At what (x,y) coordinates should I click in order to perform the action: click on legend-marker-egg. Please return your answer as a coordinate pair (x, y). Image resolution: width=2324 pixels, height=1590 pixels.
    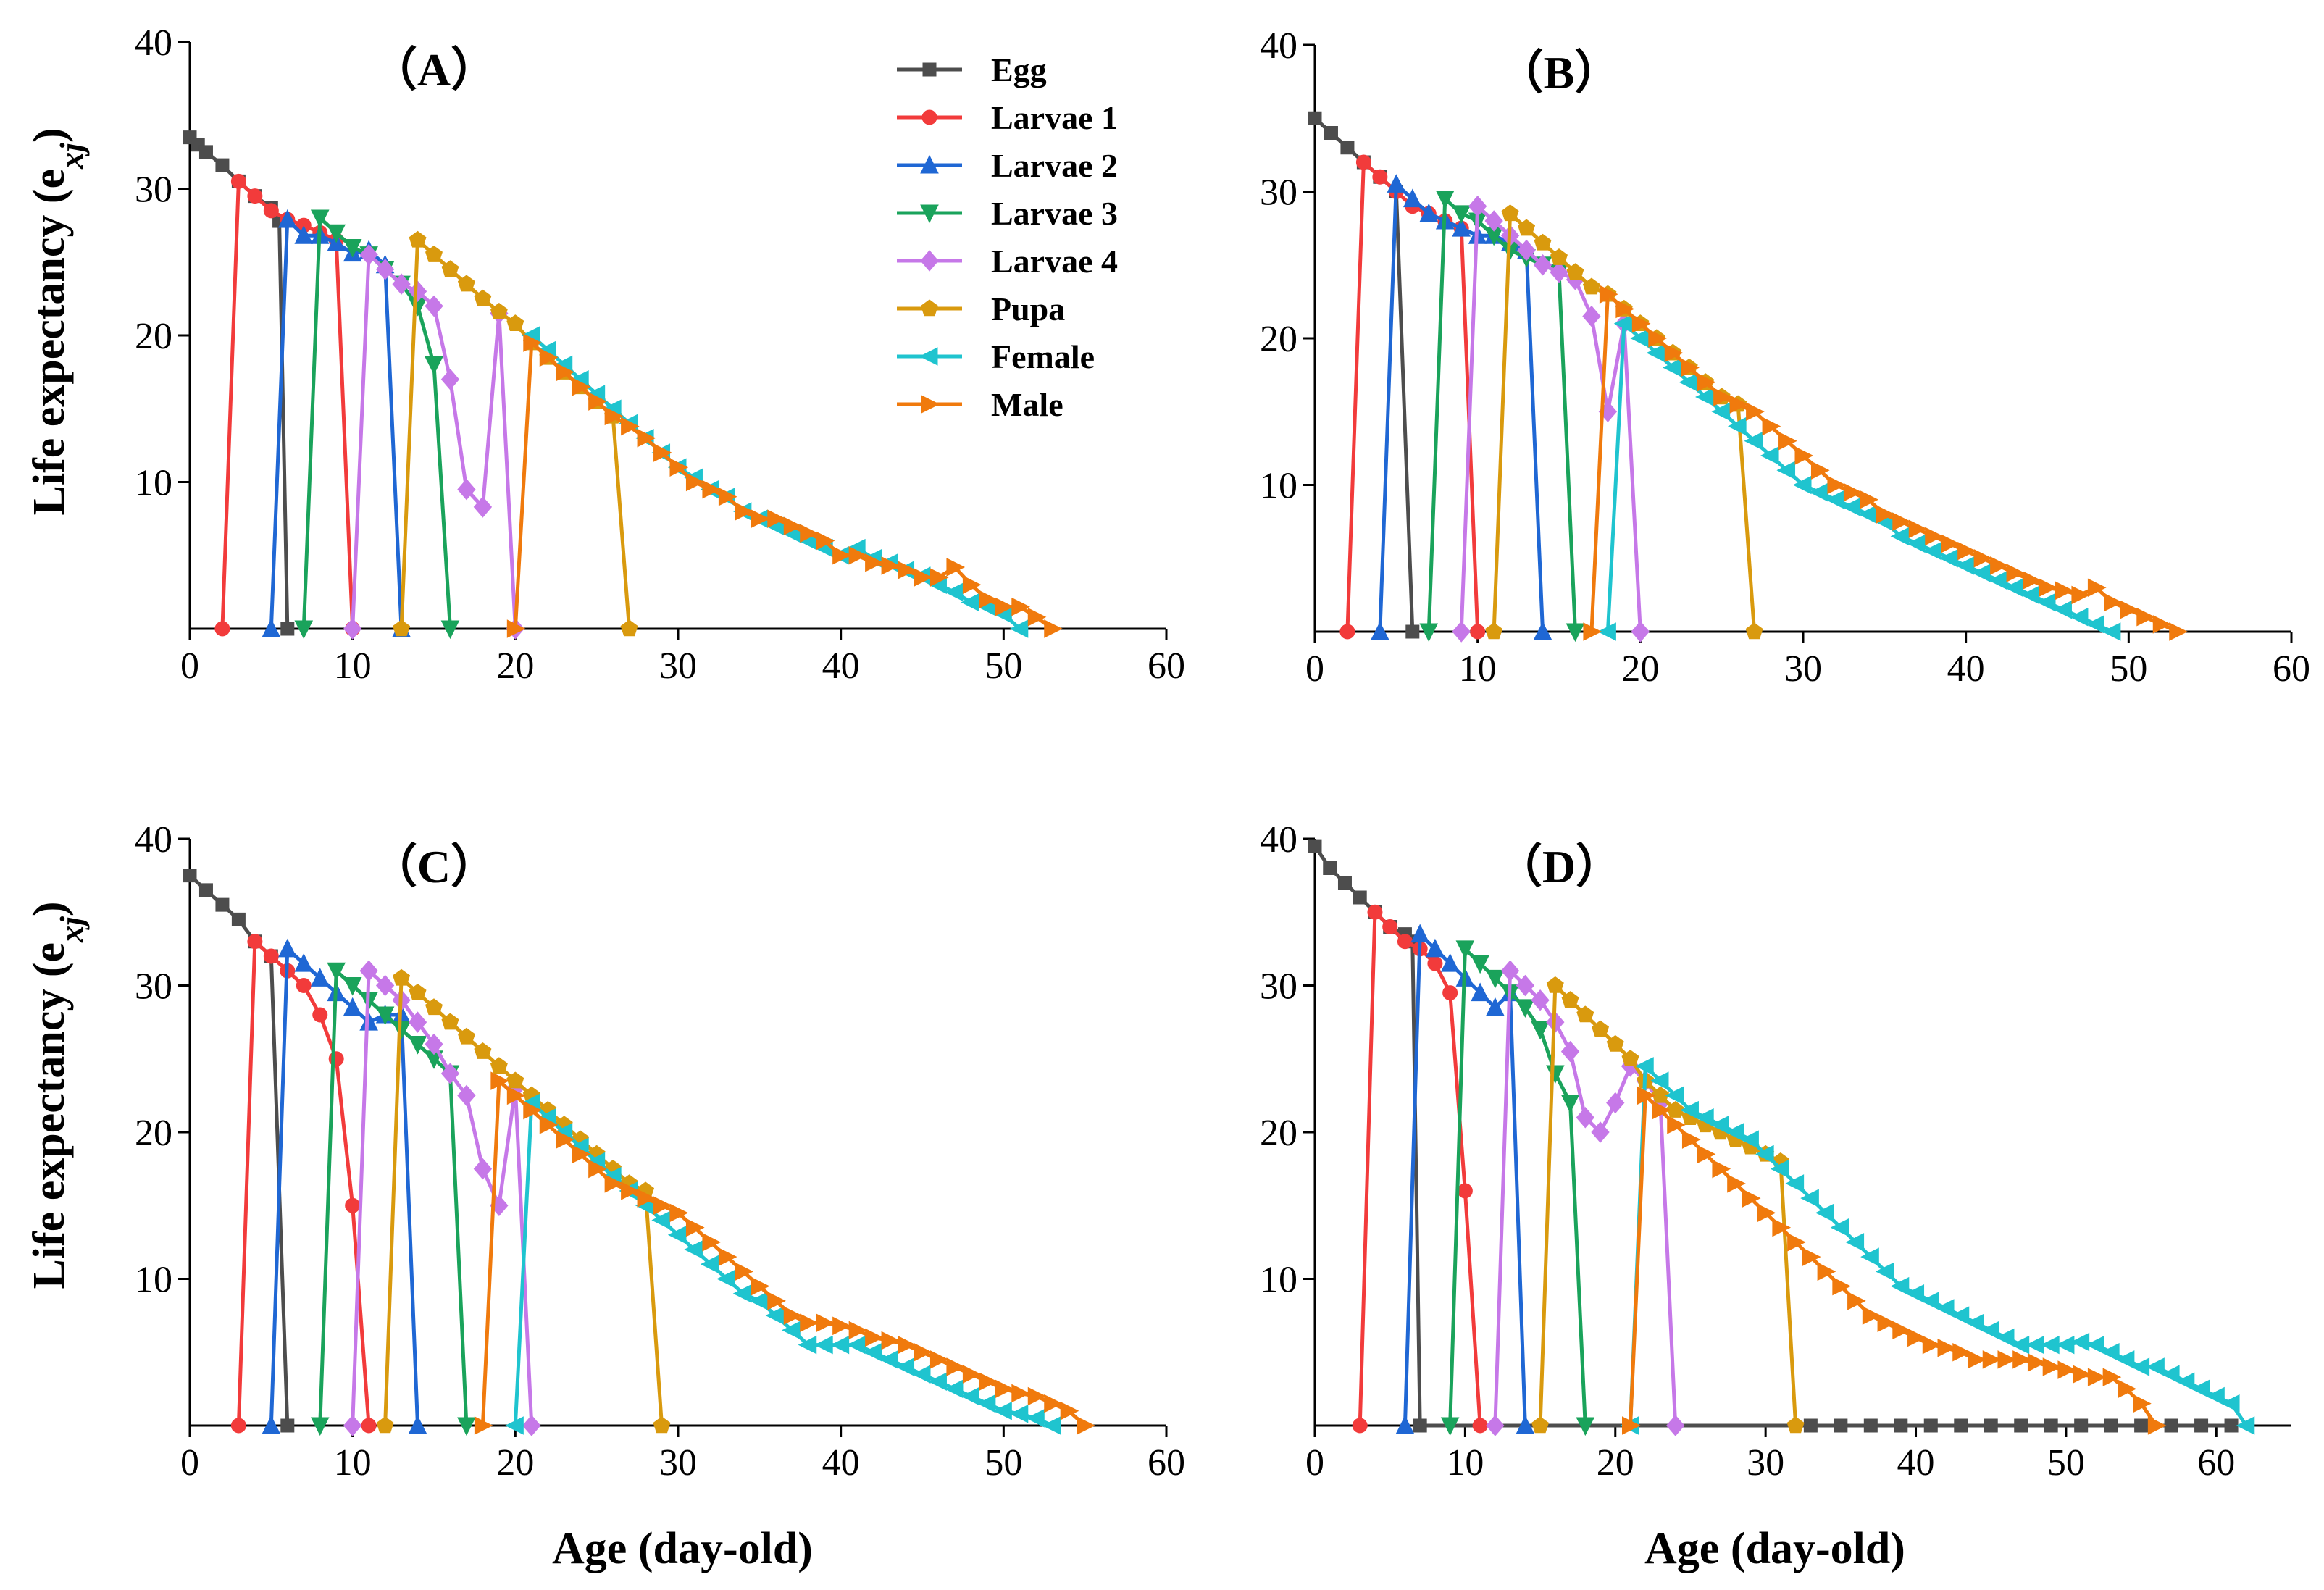
    Looking at the image, I should click on (930, 69).